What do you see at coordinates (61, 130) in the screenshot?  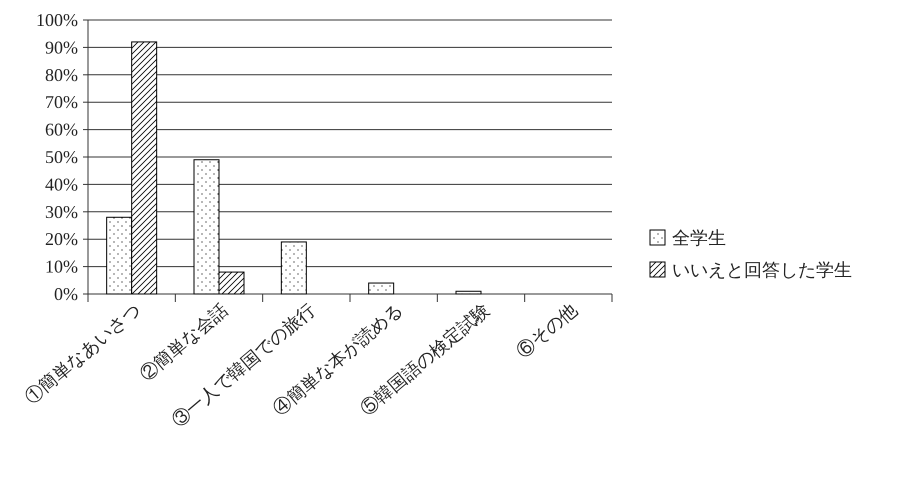 I see `y-tick-label: 60%` at bounding box center [61, 130].